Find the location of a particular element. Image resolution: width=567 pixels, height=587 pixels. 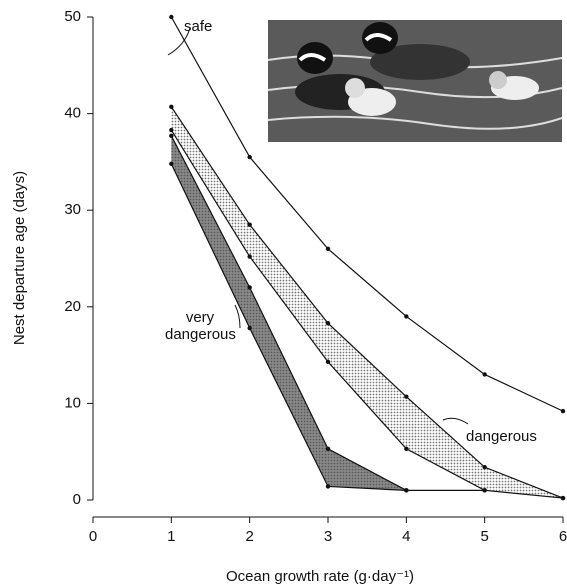

y-tick-label: 50 is located at coordinates (72, 16).